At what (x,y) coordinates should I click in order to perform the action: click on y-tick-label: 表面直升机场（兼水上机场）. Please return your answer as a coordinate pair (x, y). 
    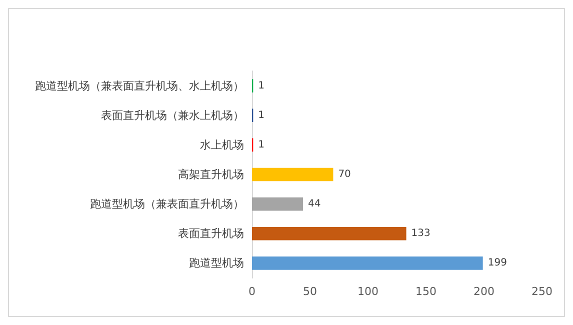
    Looking at the image, I should click on (172, 115).